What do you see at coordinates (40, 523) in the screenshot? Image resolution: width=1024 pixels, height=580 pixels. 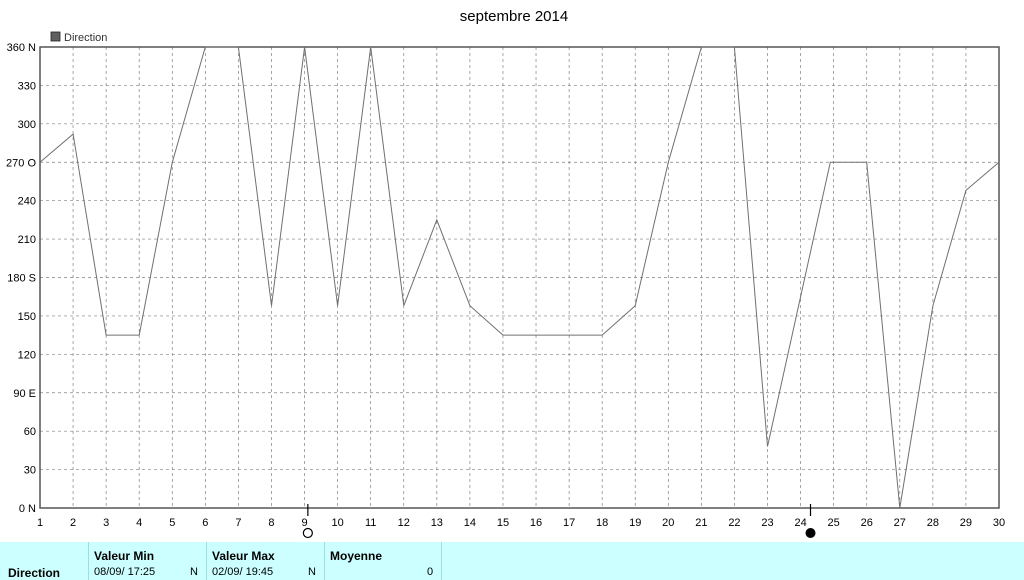 I see `x-tick-label: 1` at bounding box center [40, 523].